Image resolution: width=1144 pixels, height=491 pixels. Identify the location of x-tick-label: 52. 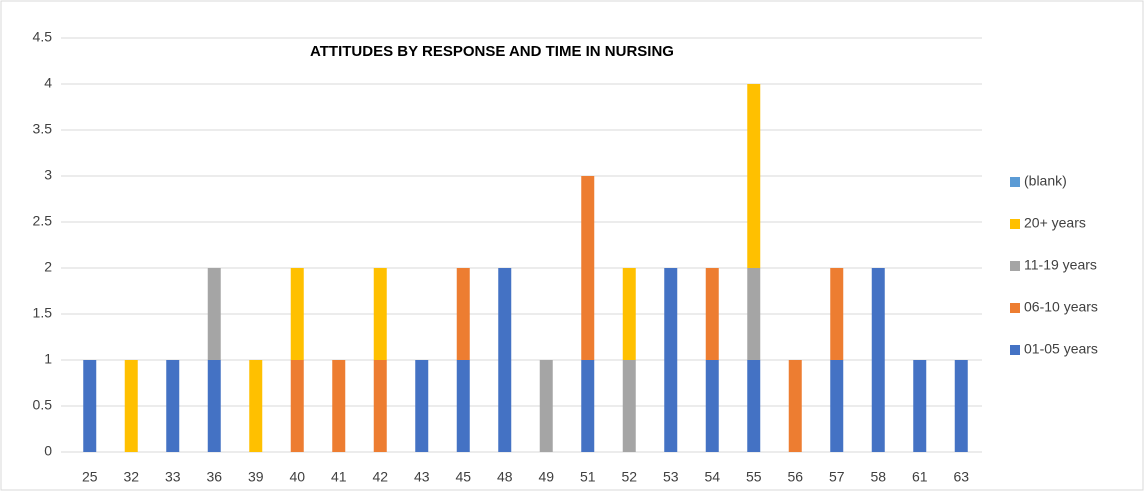
(629, 477).